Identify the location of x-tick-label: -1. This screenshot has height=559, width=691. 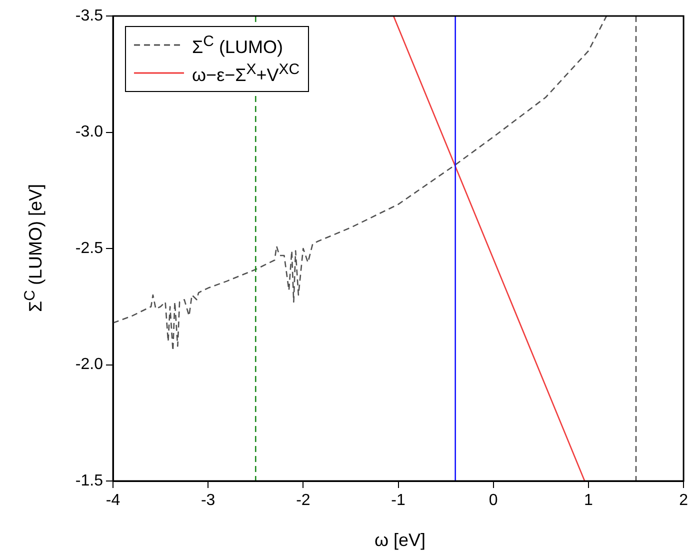
(398, 501).